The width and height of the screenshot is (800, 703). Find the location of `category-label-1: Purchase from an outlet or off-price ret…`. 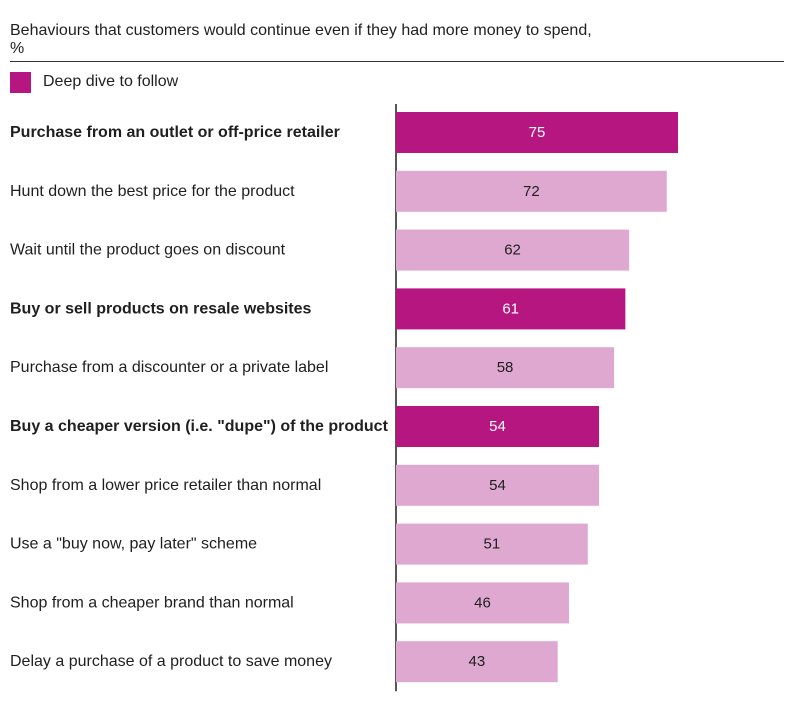

category-label-1: Purchase from an outlet or off-price ret… is located at coordinates (175, 132).